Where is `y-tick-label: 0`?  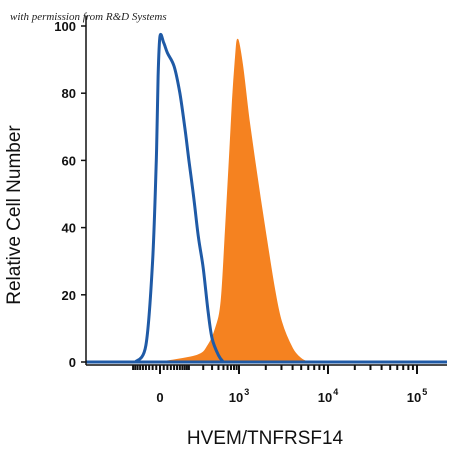
y-tick-label: 0 is located at coordinates (72, 362).